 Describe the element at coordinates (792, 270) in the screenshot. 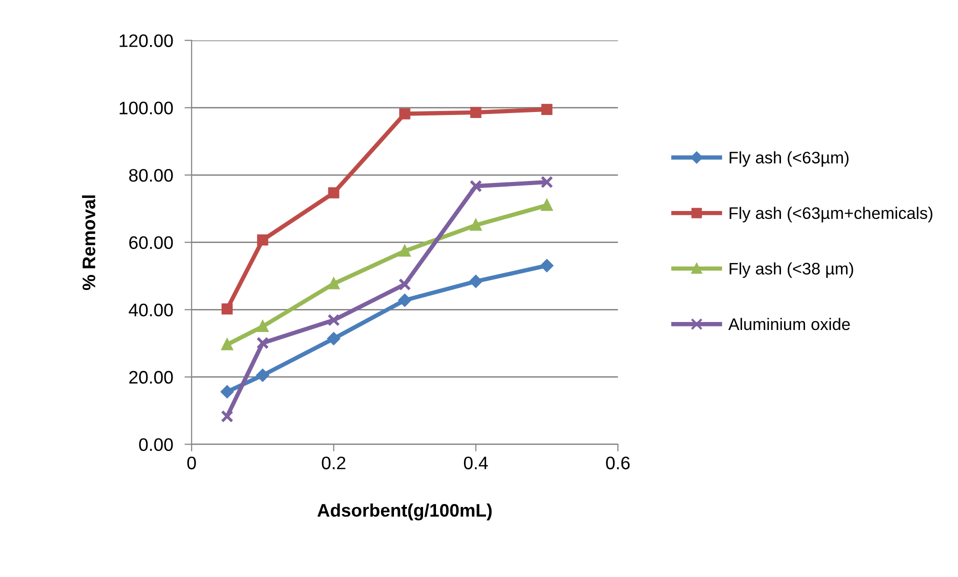

I see `legend-label: Fly ash (<38 µm)` at that location.